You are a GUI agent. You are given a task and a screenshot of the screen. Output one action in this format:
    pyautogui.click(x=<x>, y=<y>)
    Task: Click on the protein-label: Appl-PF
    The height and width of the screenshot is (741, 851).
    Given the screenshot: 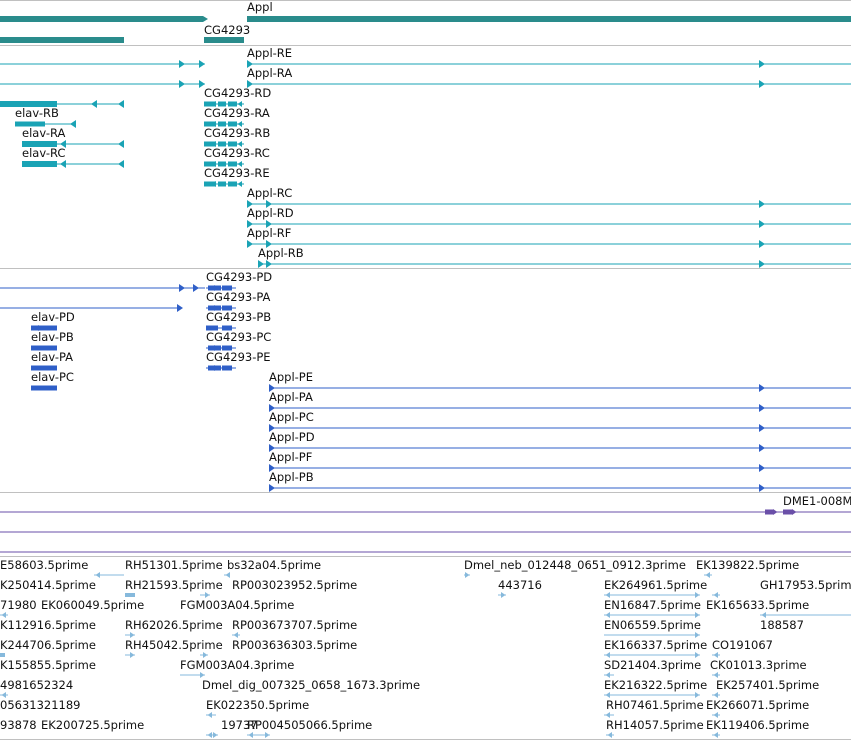 What is the action you would take?
    pyautogui.click(x=291, y=457)
    